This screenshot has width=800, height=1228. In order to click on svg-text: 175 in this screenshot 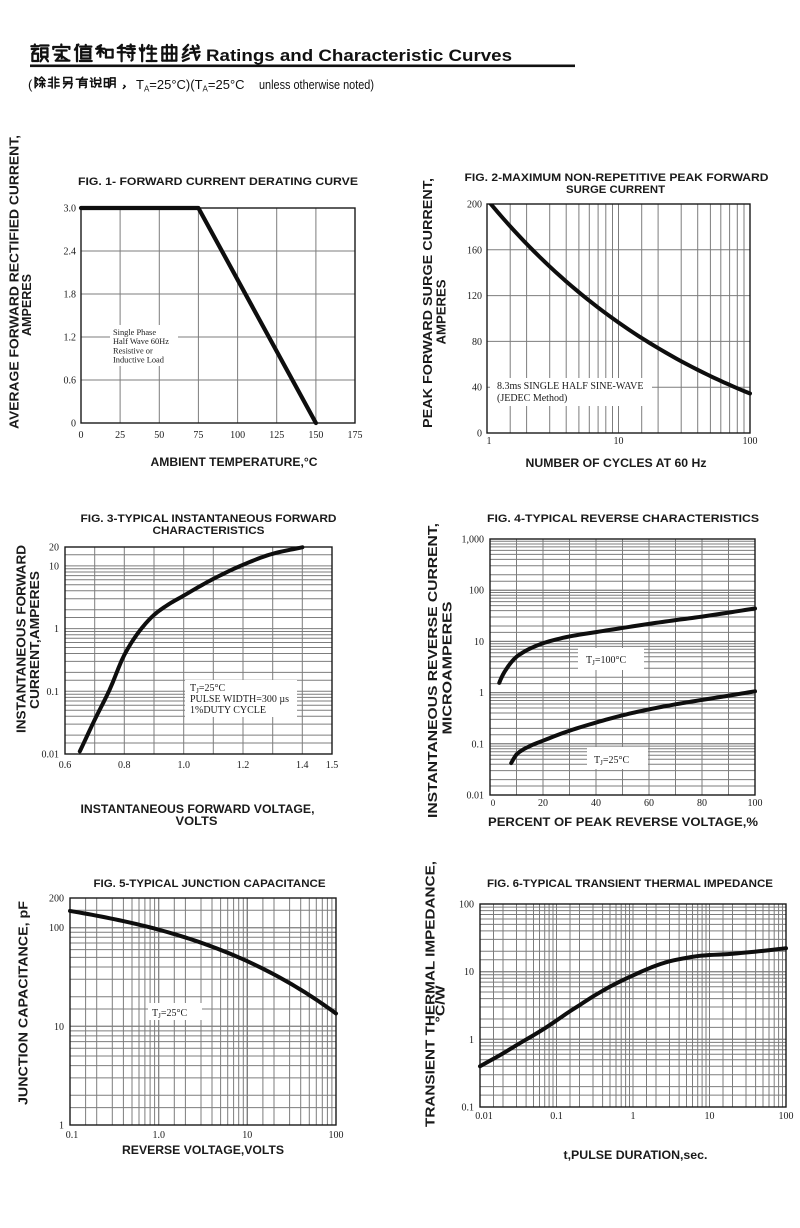, I will do `click(355, 435)`.